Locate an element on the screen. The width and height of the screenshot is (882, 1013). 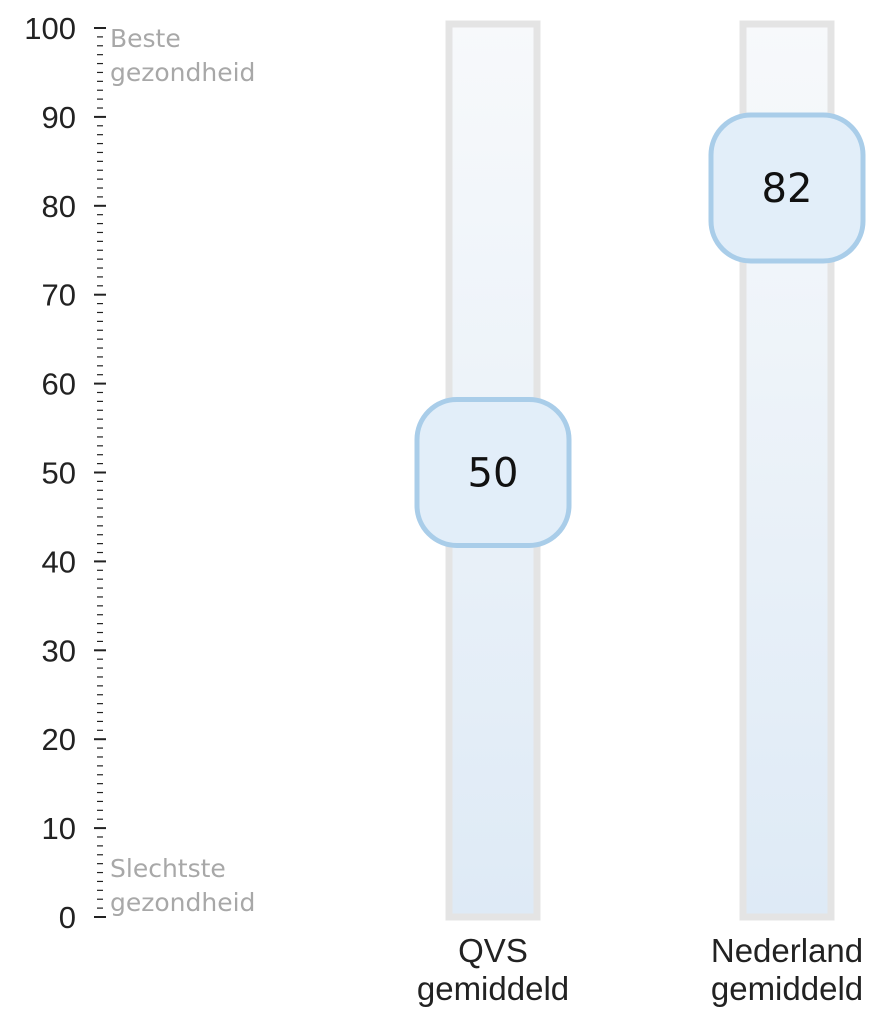
y-tick-label: 40 is located at coordinates (59, 561).